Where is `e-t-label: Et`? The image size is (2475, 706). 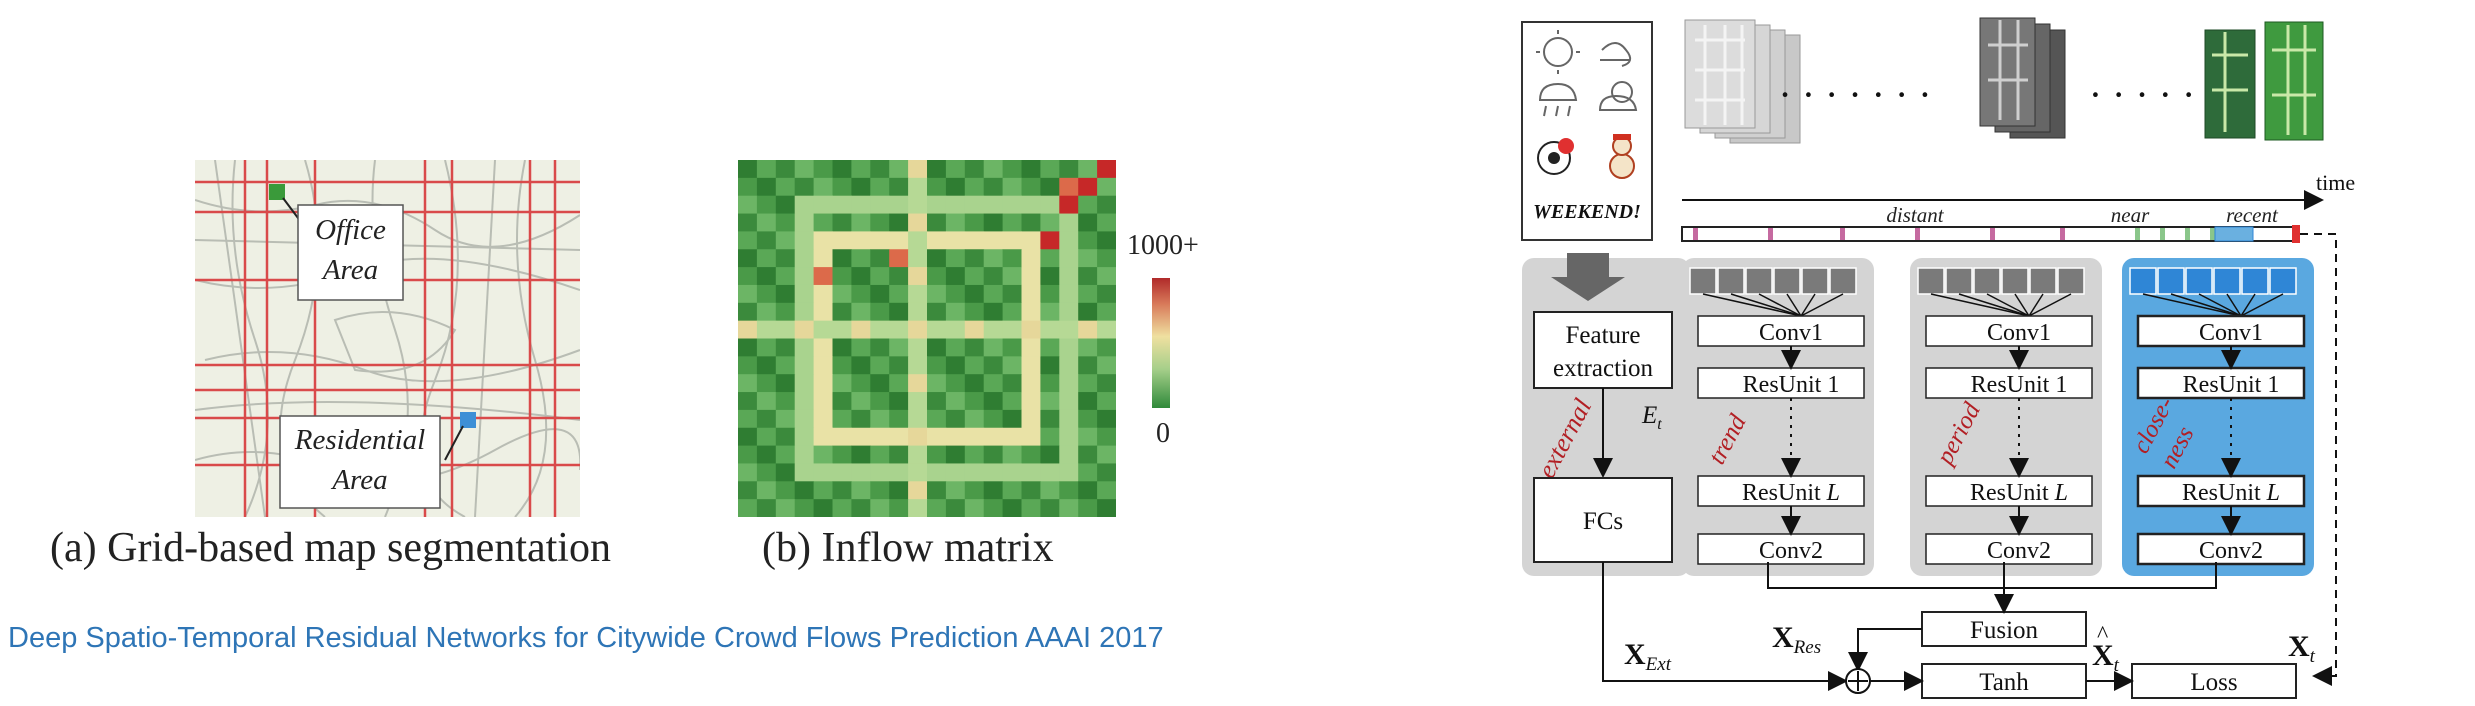 e-t-label: Et is located at coordinates (1651, 417).